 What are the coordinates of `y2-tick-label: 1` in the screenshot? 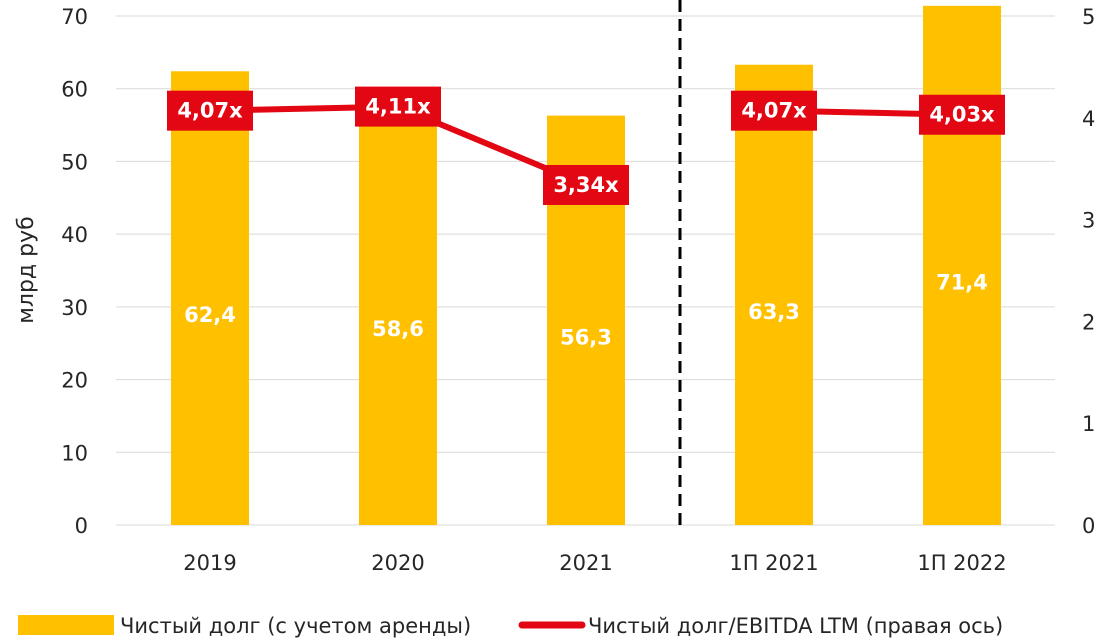 It's located at (1088, 424).